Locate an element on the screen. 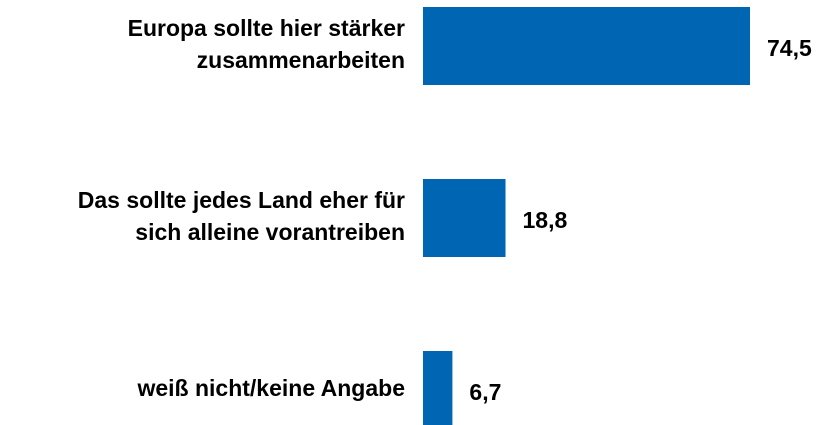 The height and width of the screenshot is (425, 826). category-label: zusammenarbeiten is located at coordinates (301, 60).